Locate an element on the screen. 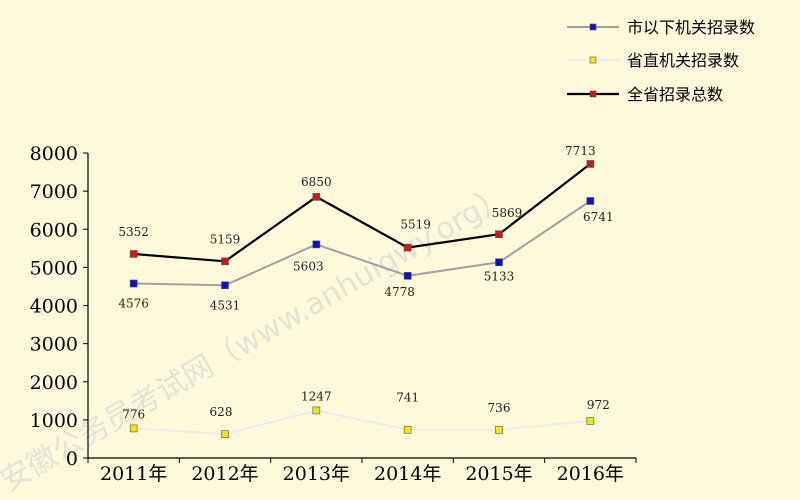 The width and height of the screenshot is (800, 500). data-label: 5352 is located at coordinates (133, 232).